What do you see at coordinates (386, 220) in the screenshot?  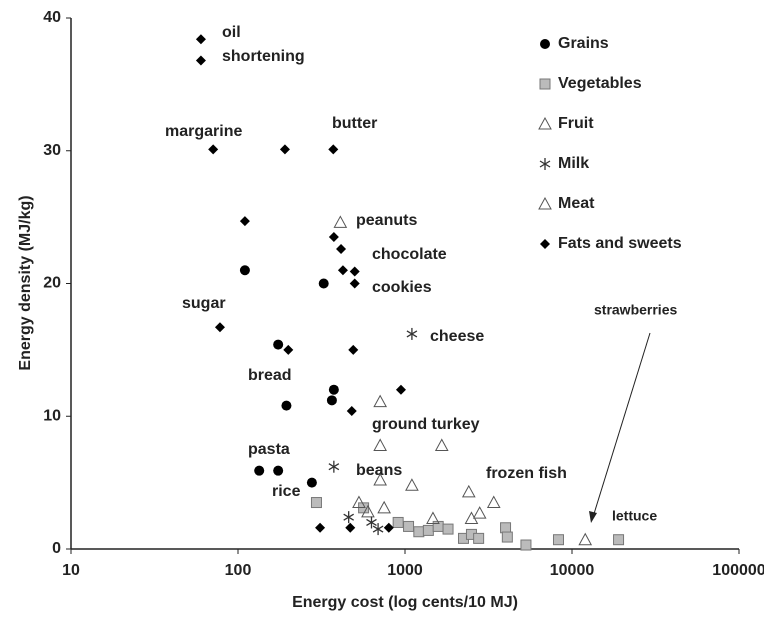 I see `annotation: peanuts` at bounding box center [386, 220].